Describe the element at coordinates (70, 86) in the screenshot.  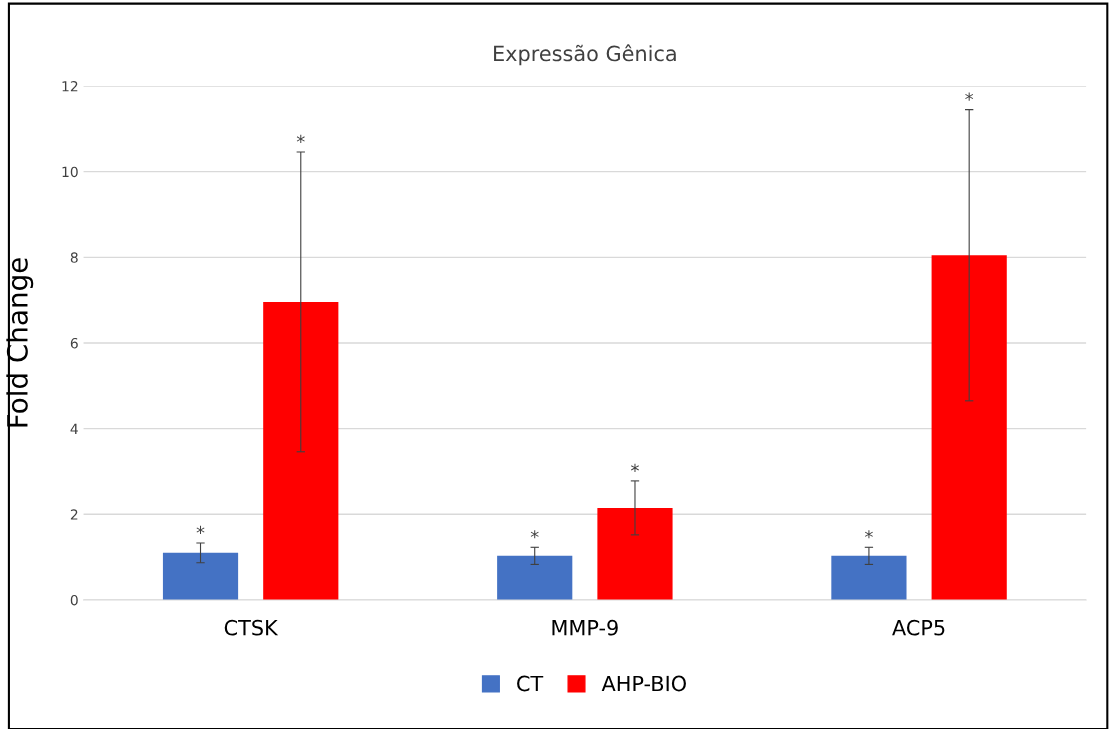
I see `y-tick-label: 12` at that location.